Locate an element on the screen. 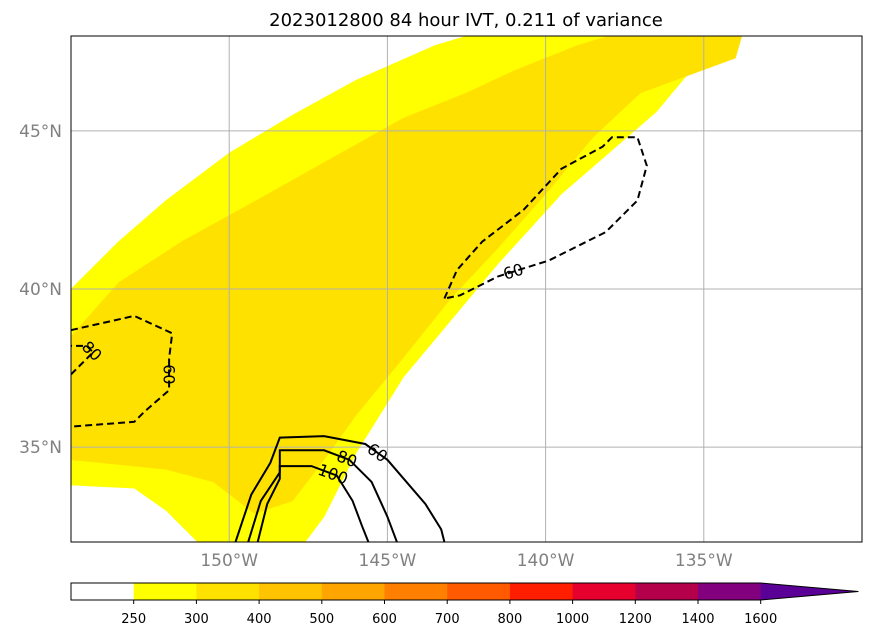 The image size is (873, 639). colorbar-tick-label: 1200 is located at coordinates (635, 619).